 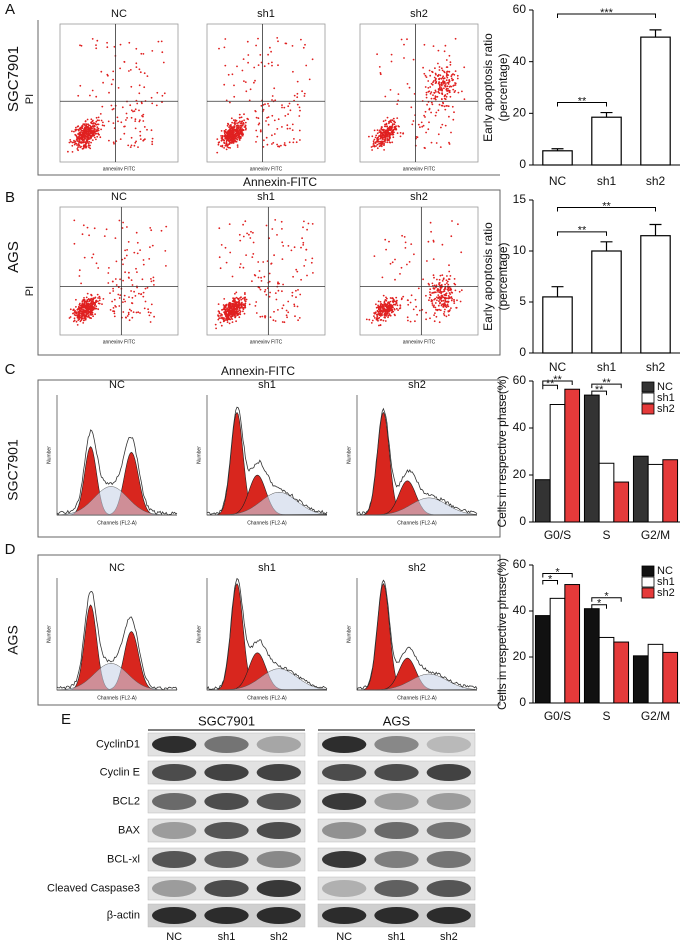 I want to click on y-tick-label: 0, so click(x=522, y=352).